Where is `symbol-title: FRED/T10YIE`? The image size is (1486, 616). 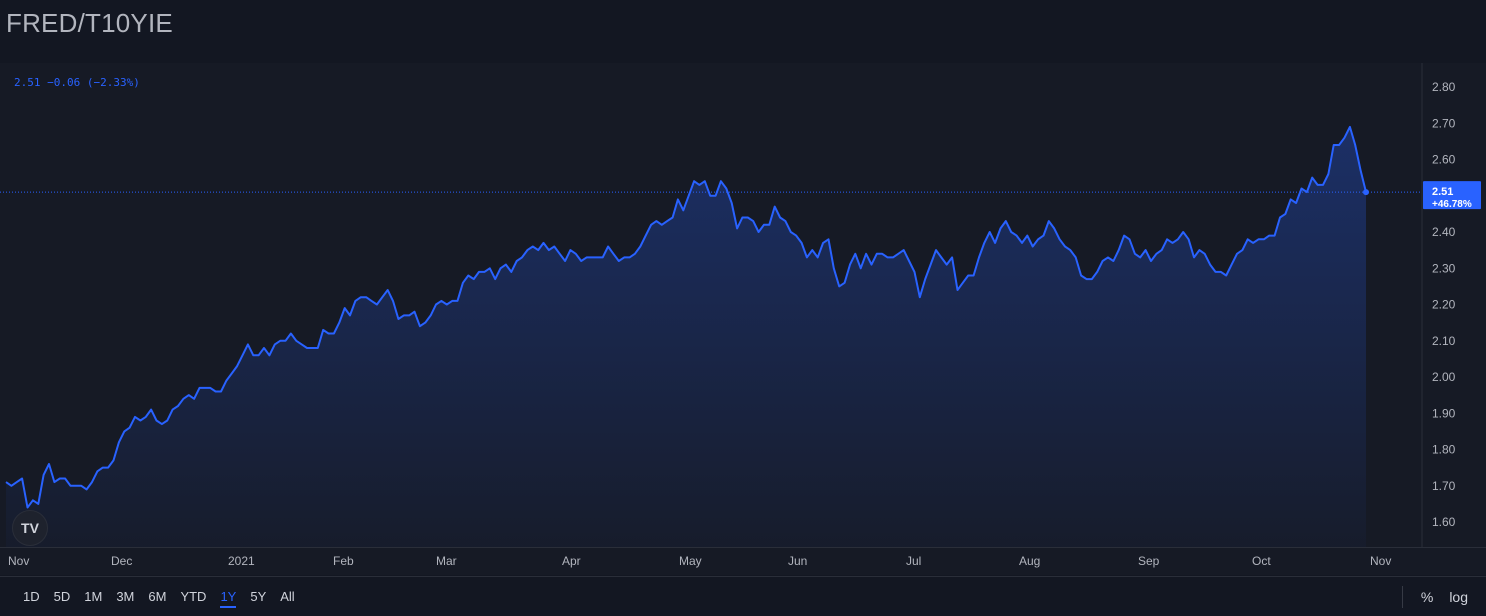
symbol-title: FRED/T10YIE is located at coordinates (89, 23).